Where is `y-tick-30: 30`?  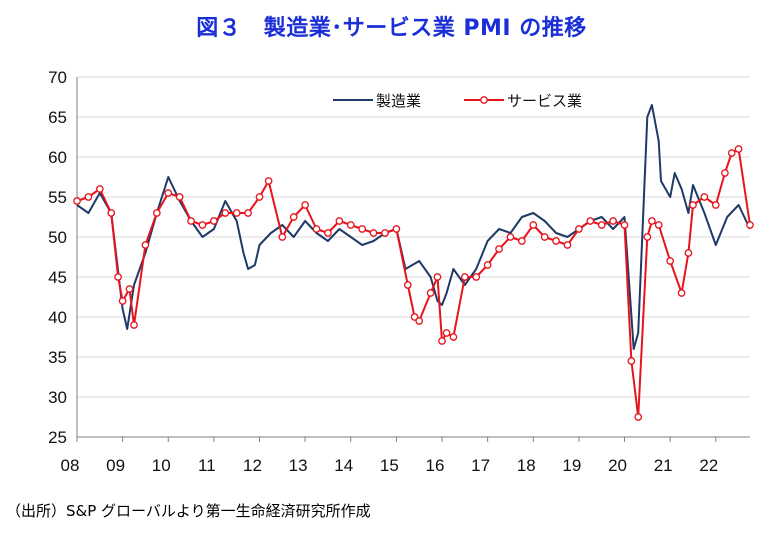
y-tick-30: 30 is located at coordinates (57, 397).